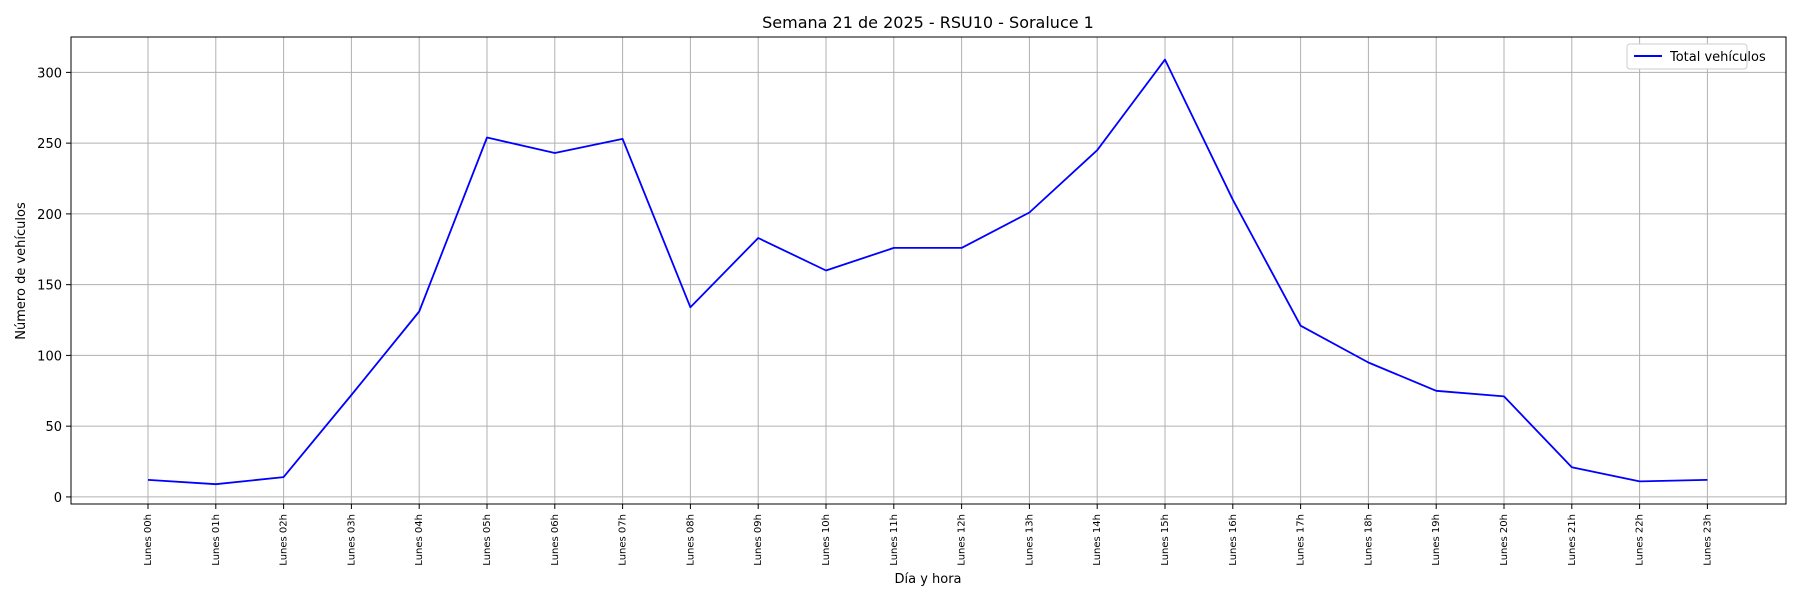 The image size is (1800, 600). What do you see at coordinates (49, 73) in the screenshot?
I see `y-tick-label: 300` at bounding box center [49, 73].